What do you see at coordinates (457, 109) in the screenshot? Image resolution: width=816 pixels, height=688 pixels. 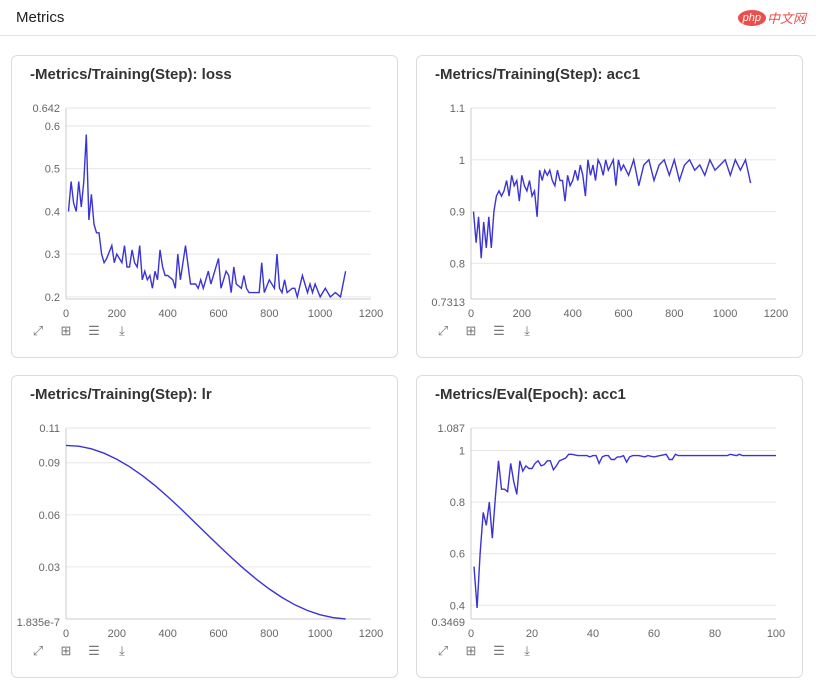 I see `y-tick-label: 1.1` at bounding box center [457, 109].